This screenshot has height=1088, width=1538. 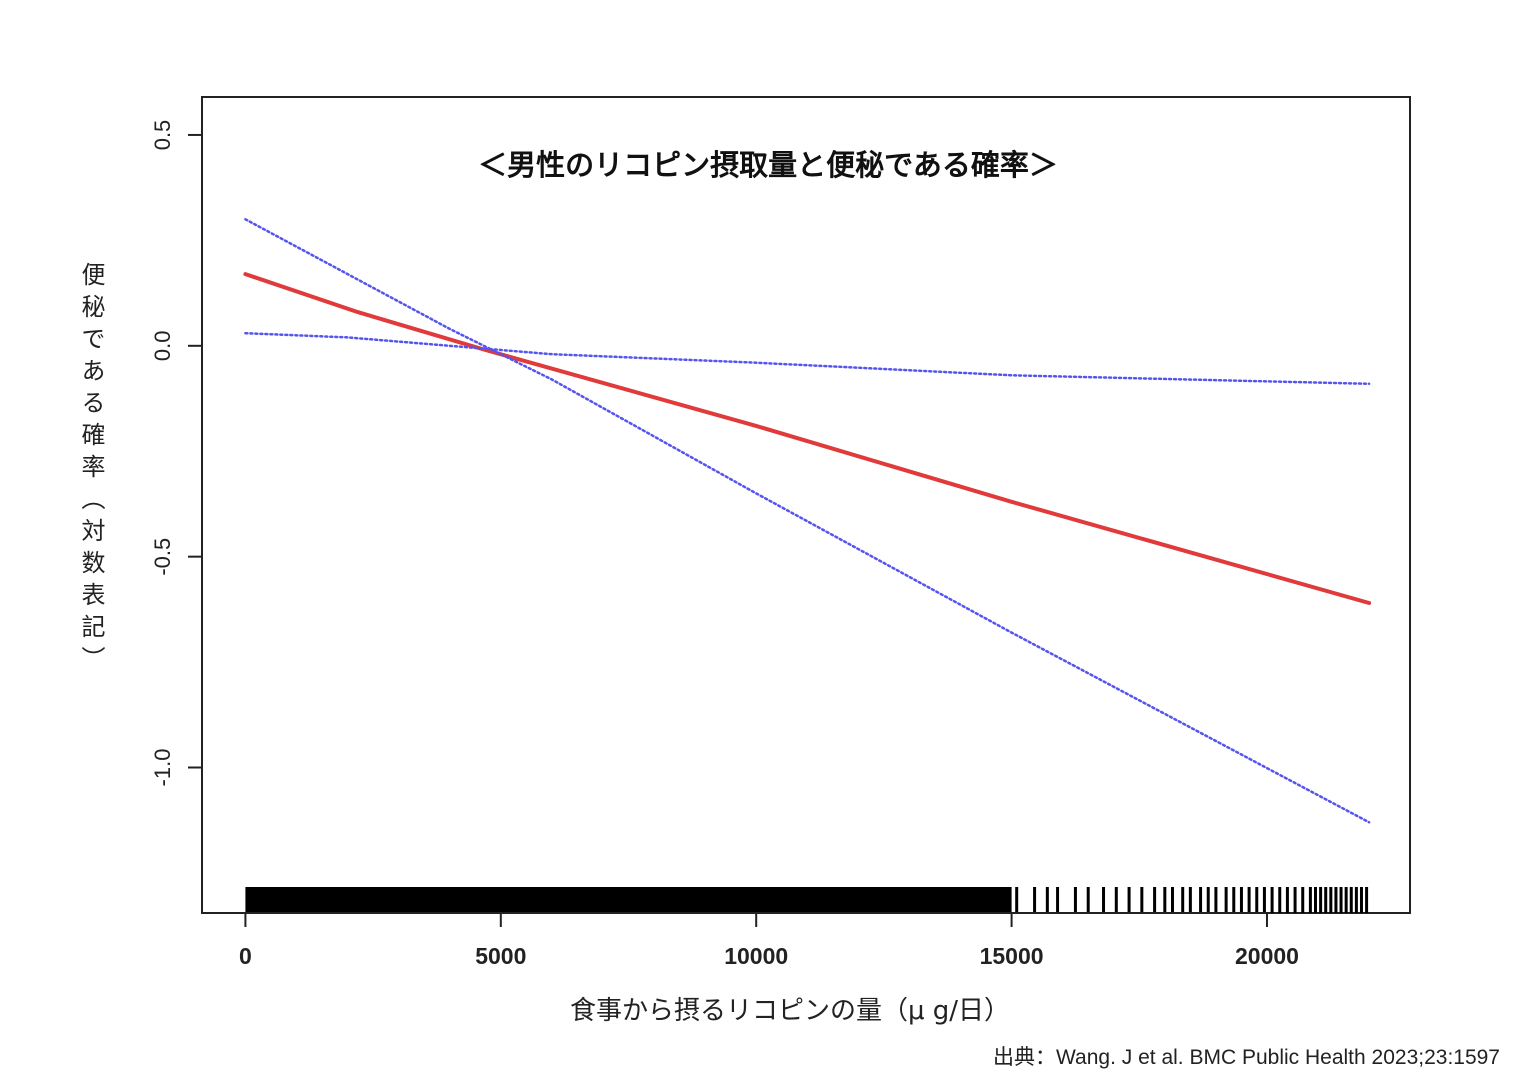 I want to click on y-tick-label: 0.5, so click(x=162, y=135).